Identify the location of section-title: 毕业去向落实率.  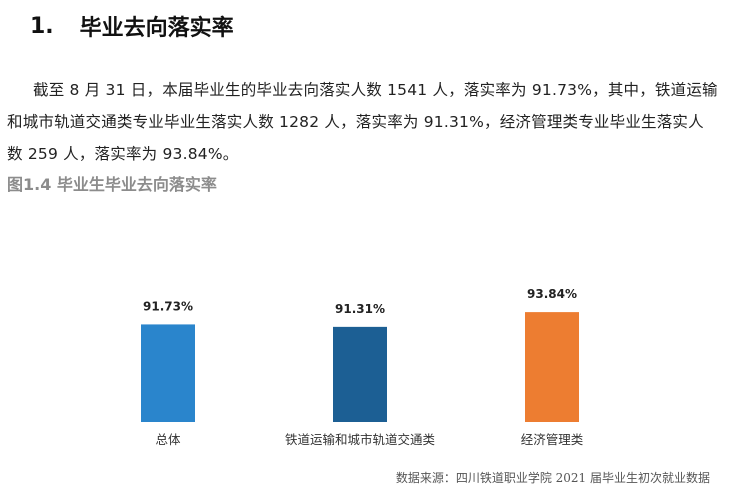
(156, 28).